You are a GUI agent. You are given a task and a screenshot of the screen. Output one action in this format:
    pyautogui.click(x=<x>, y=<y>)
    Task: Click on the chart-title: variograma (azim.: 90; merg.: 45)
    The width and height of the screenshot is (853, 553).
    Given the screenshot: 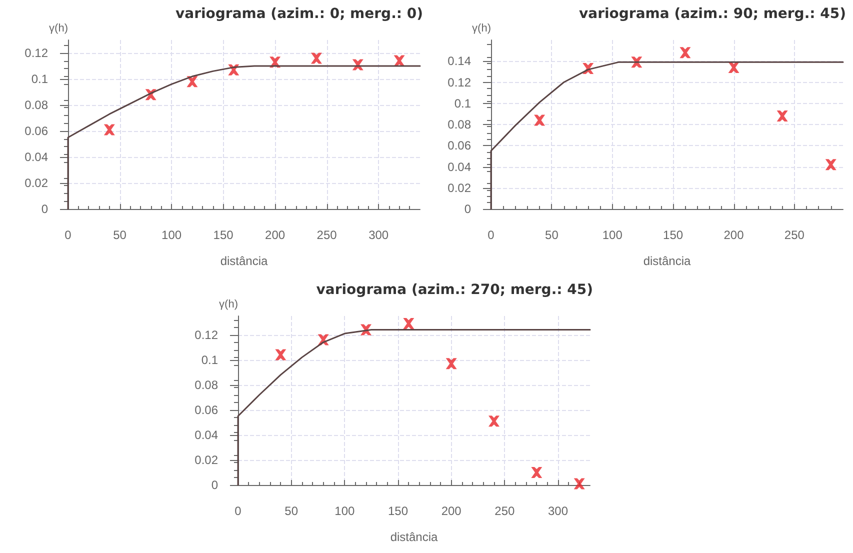 What is the action you would take?
    pyautogui.click(x=712, y=14)
    